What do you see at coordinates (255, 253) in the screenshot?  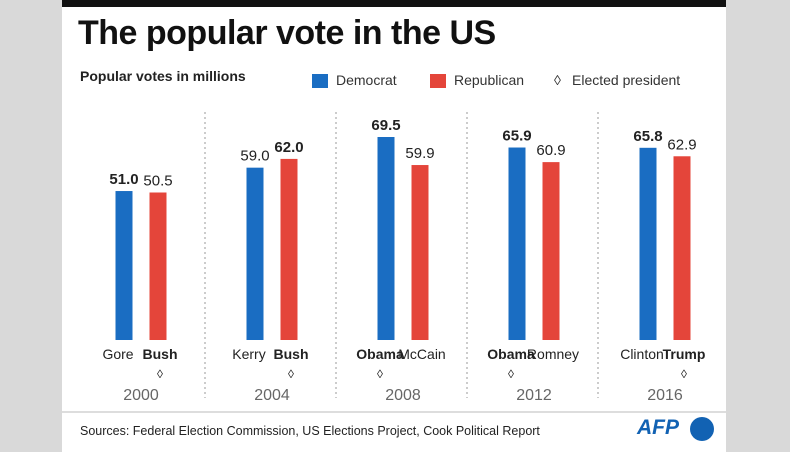 I see `democrat-bar-2004` at bounding box center [255, 253].